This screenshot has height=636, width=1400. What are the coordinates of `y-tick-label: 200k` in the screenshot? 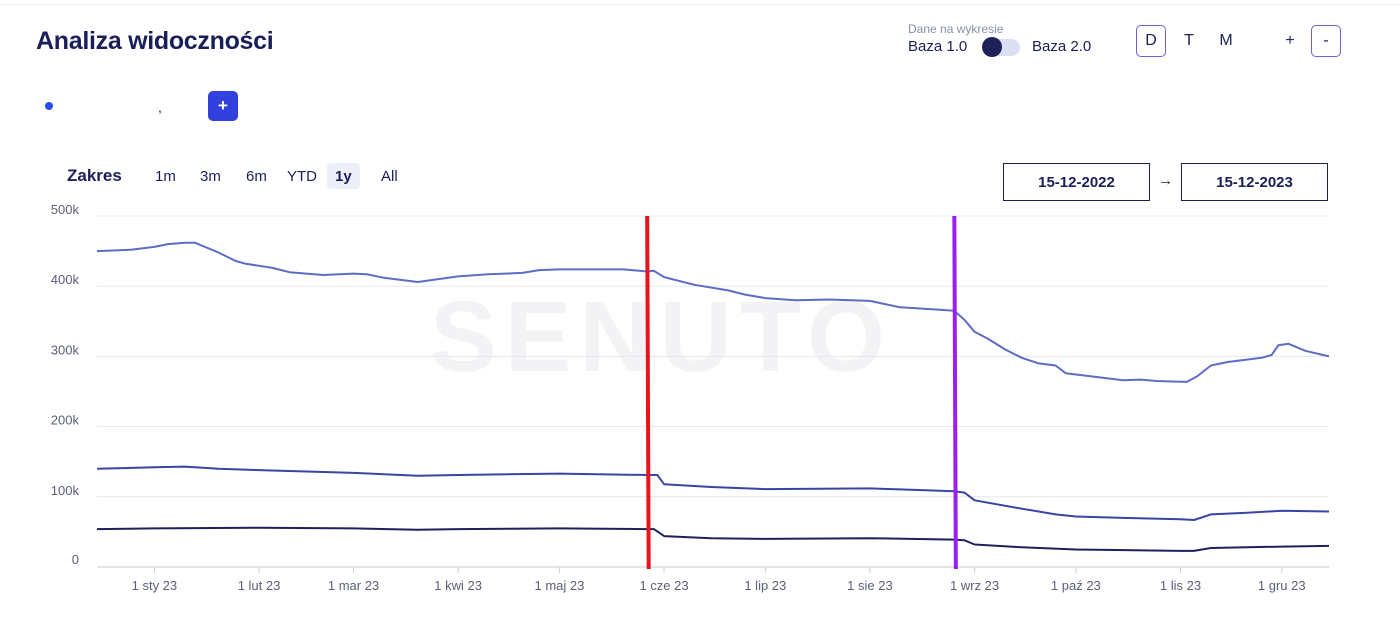 It's located at (65, 420).